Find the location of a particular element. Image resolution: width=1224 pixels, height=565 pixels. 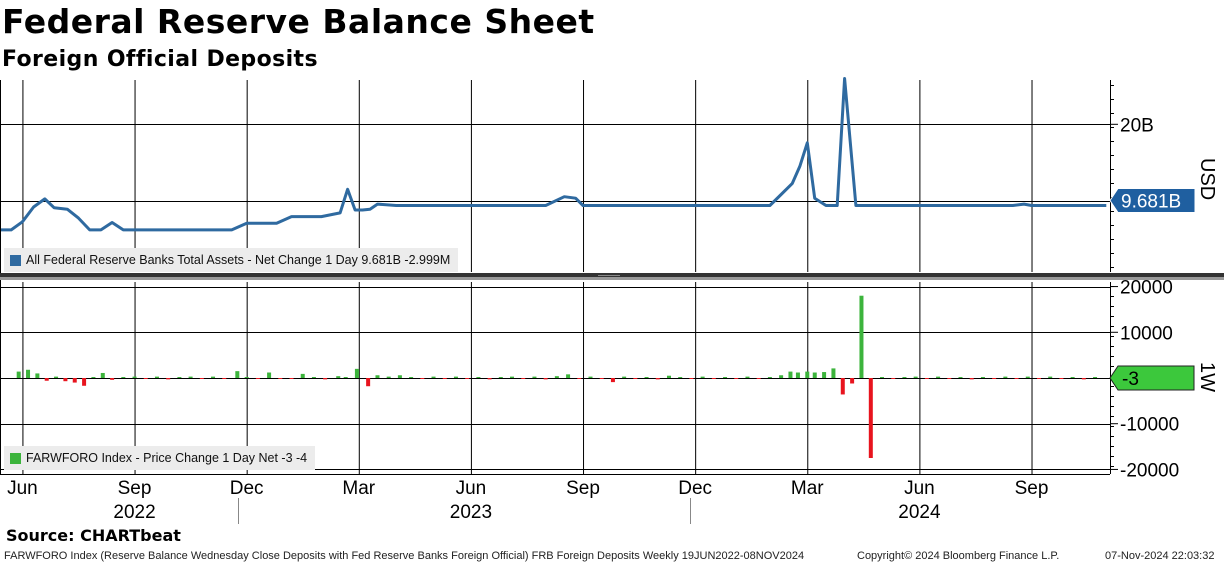

x-year-label: 2022 is located at coordinates (134, 512).